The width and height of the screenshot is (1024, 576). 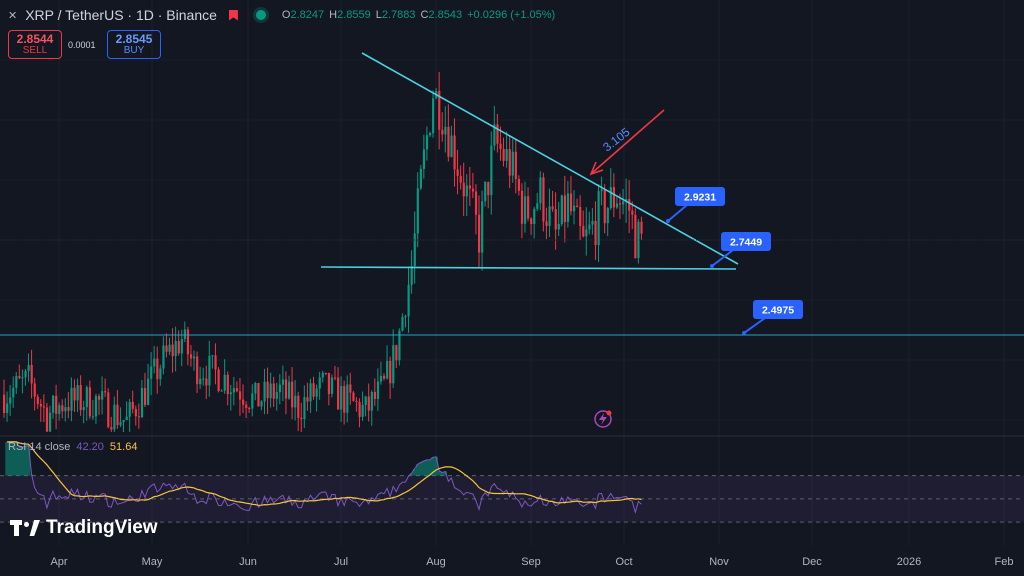 What do you see at coordinates (35, 38) in the screenshot?
I see `sell-price: 2.8544` at bounding box center [35, 38].